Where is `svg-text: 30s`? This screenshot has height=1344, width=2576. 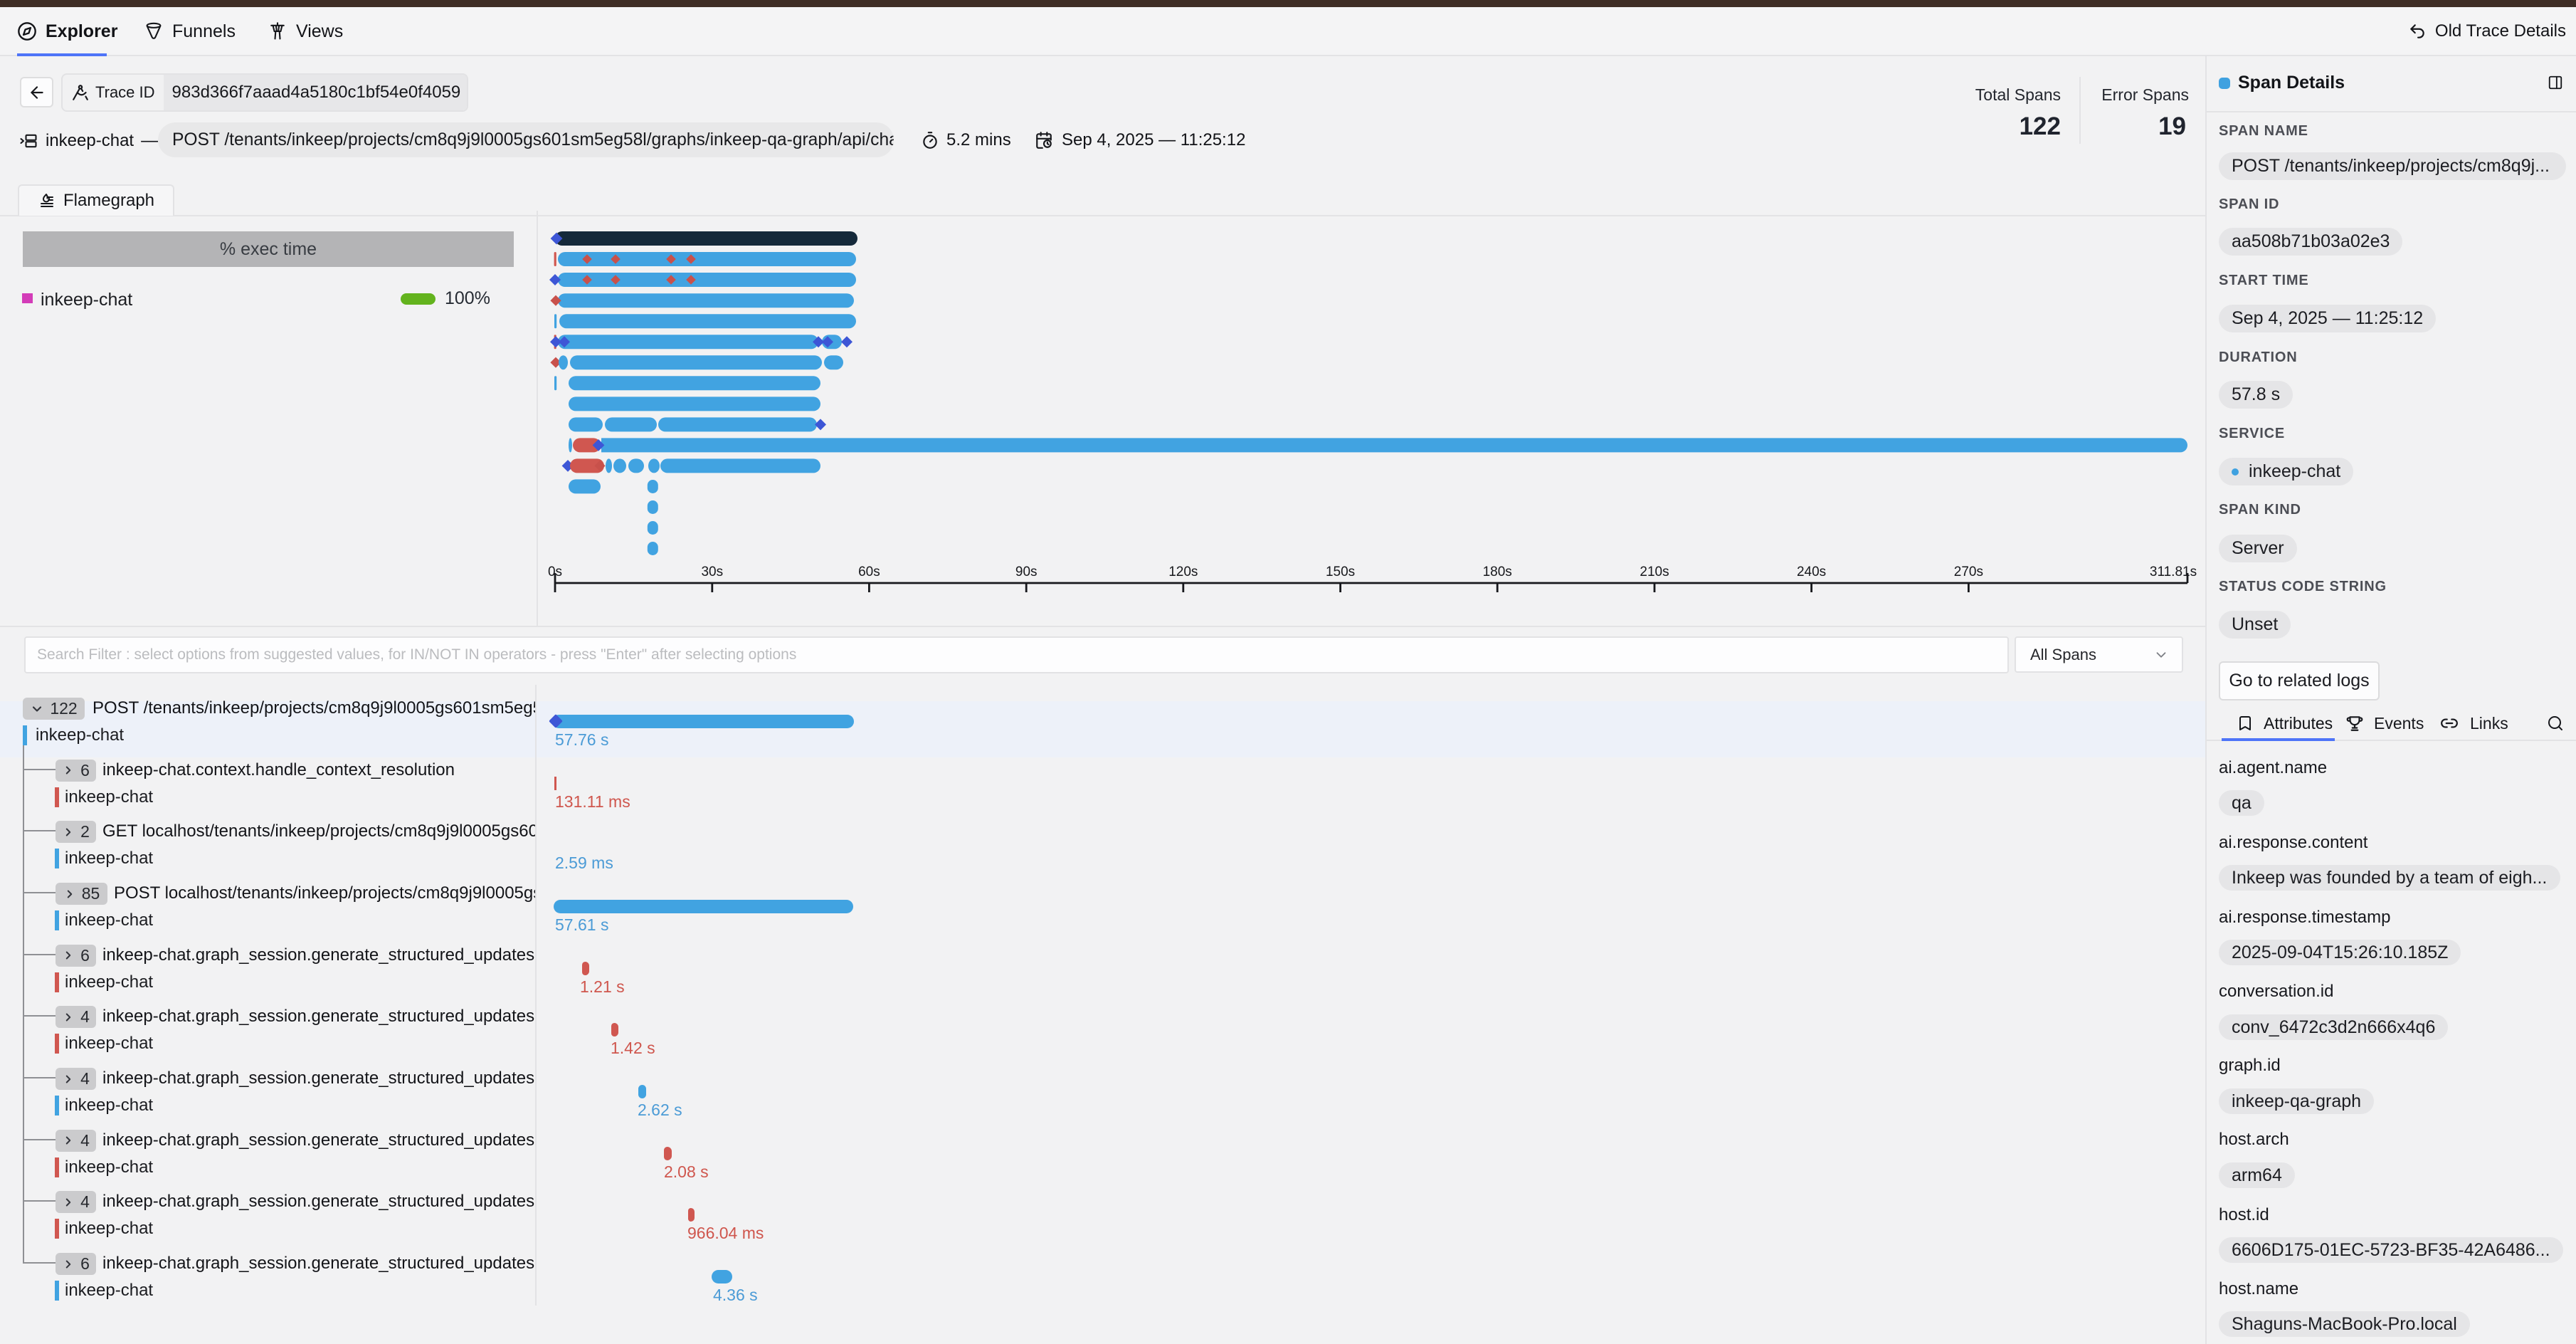 svg-text: 30s is located at coordinates (712, 572).